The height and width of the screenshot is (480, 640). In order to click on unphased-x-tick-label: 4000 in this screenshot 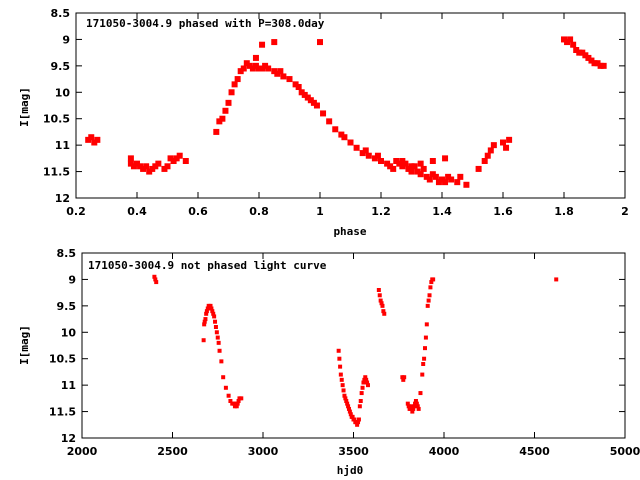, I will do `click(444, 451)`.